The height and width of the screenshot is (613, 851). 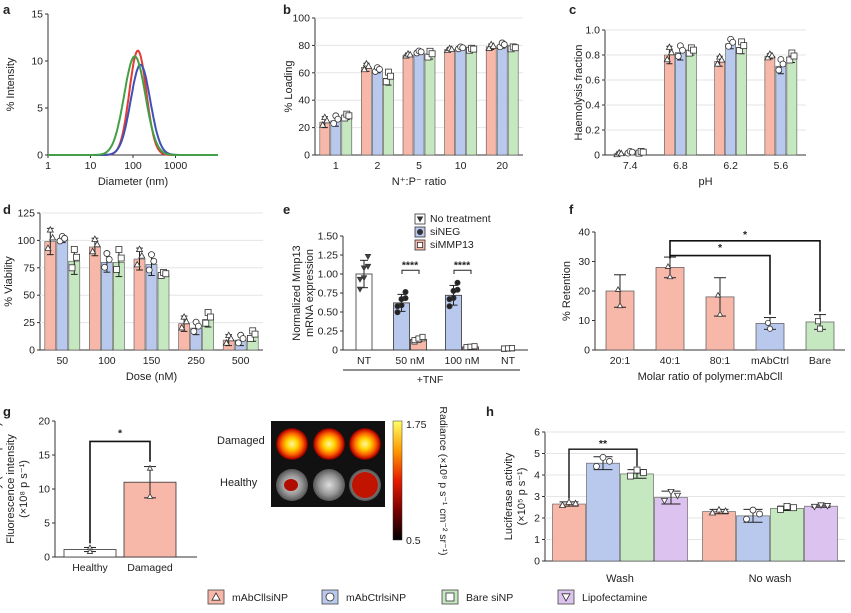 What do you see at coordinates (286, 209) in the screenshot?
I see `panel-label-e: e` at bounding box center [286, 209].